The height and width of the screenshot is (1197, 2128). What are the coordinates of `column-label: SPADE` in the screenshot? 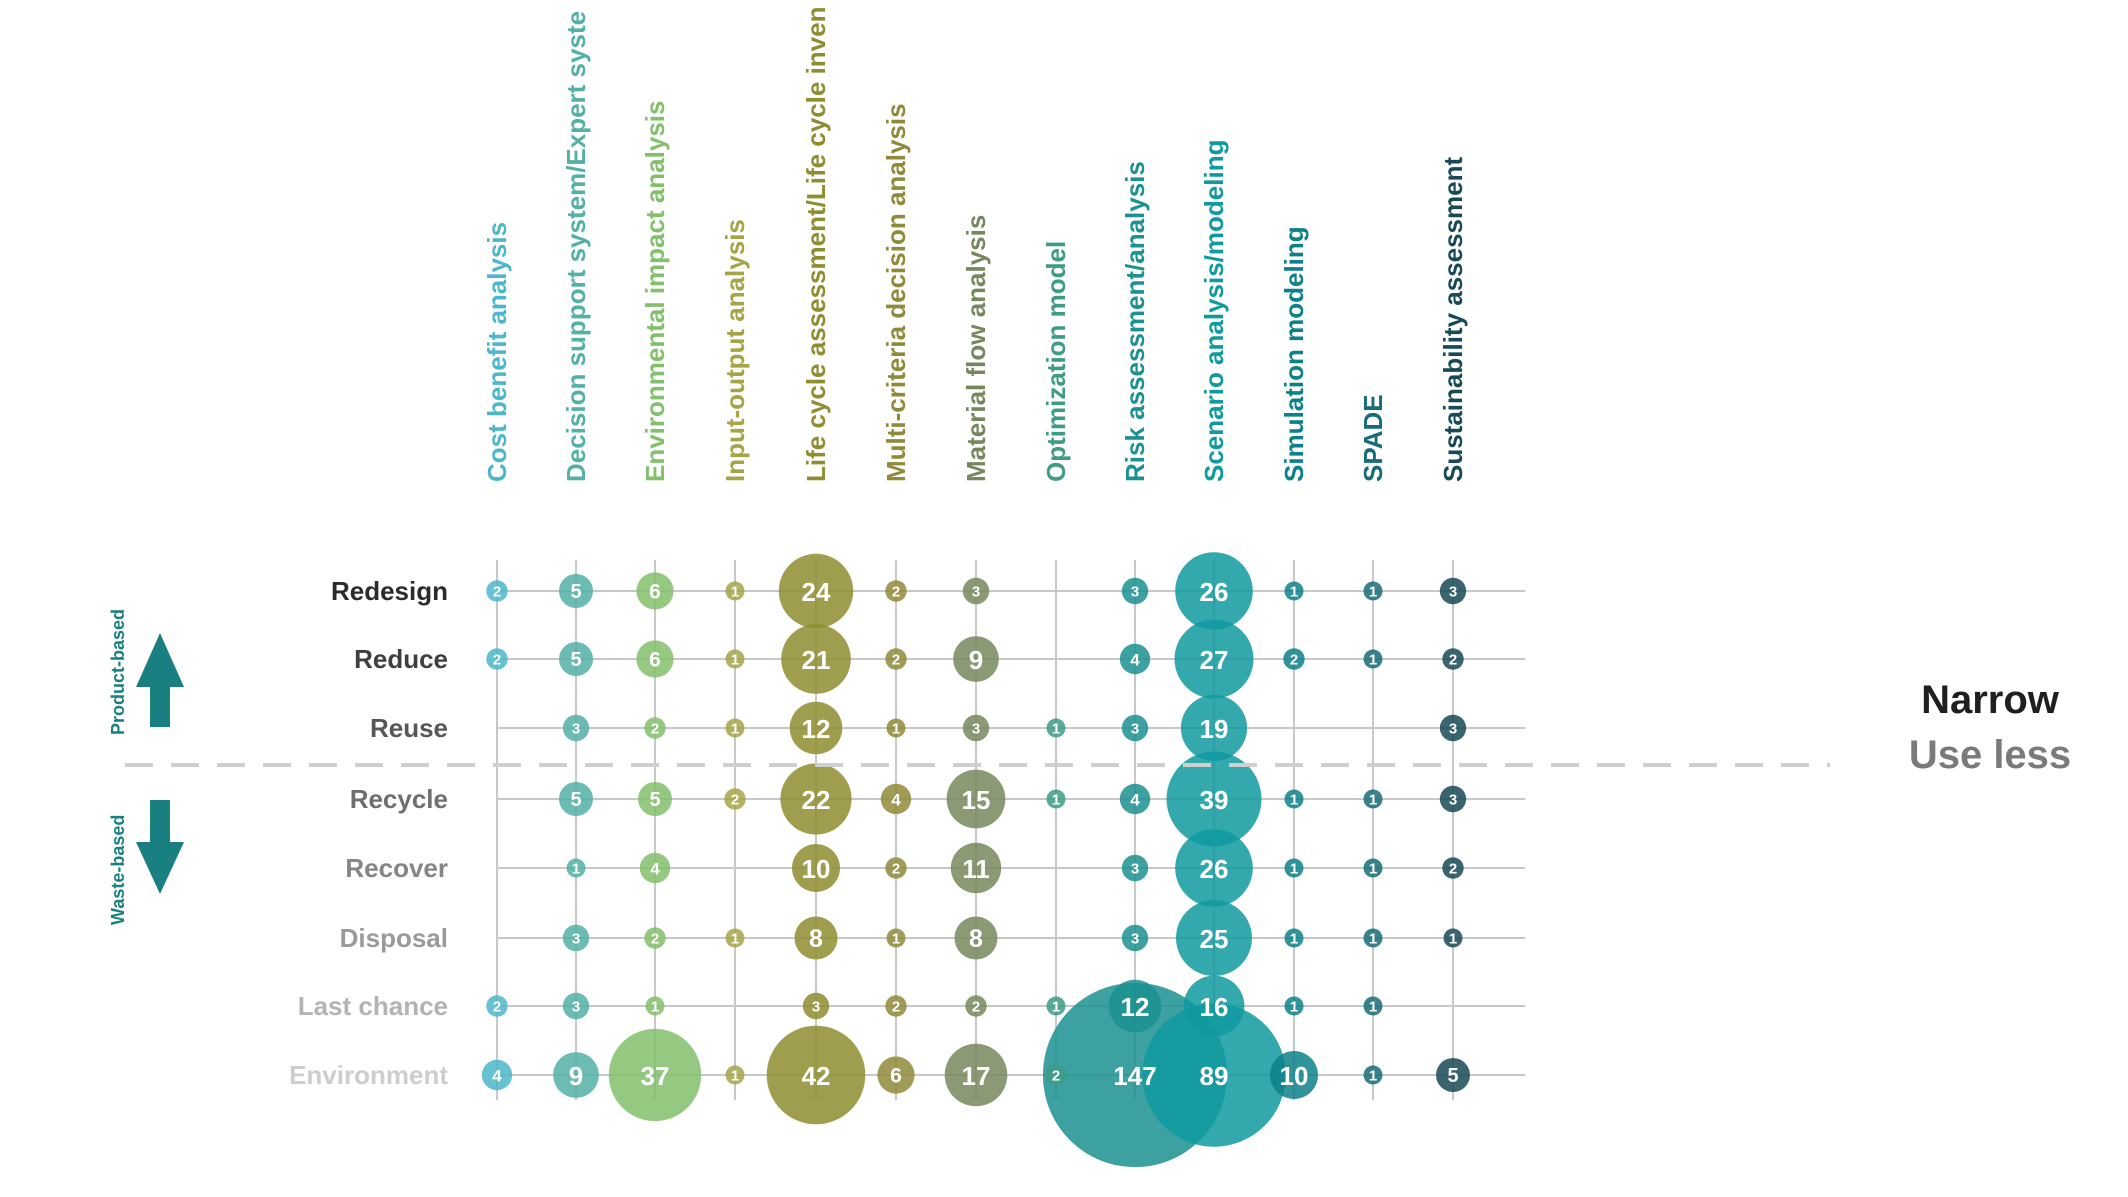 It's located at (1373, 438).